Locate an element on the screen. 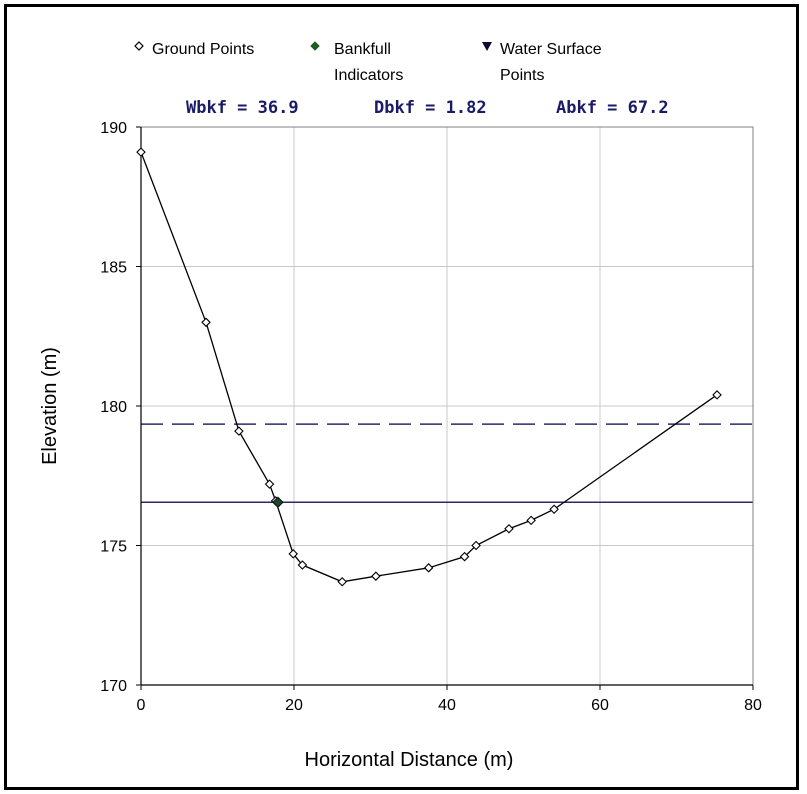 This screenshot has width=807, height=794. legend-label-ground-points: Ground Points is located at coordinates (203, 49).